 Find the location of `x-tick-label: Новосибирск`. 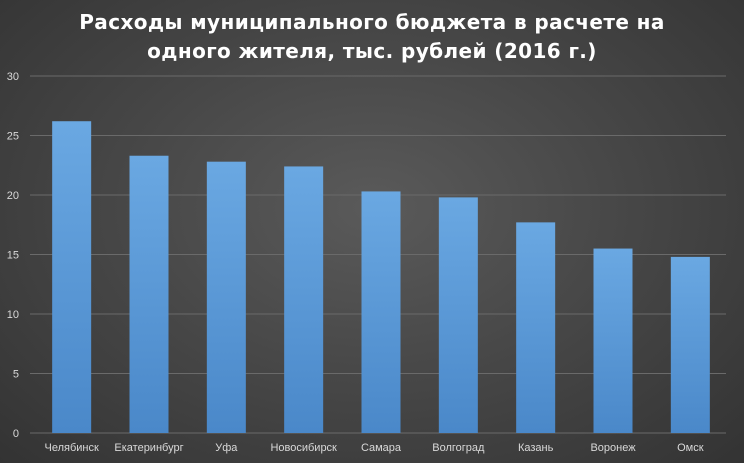

x-tick-label: Новосибирск is located at coordinates (303, 448).